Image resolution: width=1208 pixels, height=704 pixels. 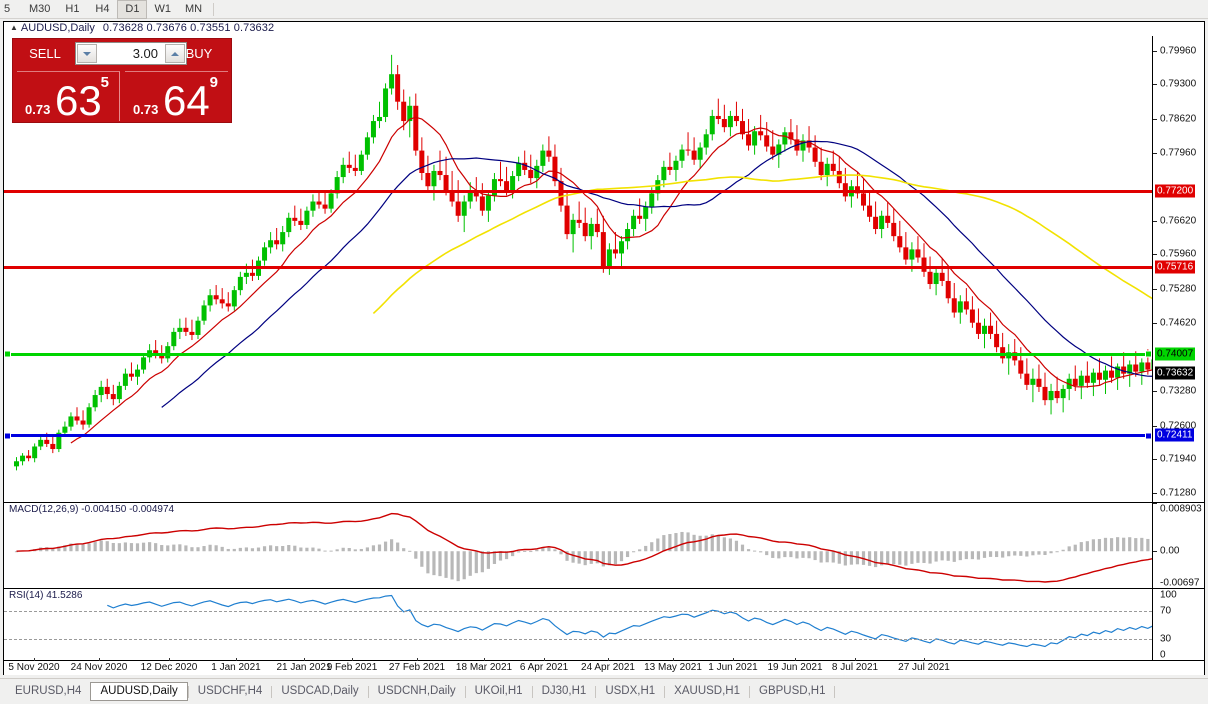 What do you see at coordinates (169, 667) in the screenshot?
I see `date-axis-label: 12 Dec 2020` at bounding box center [169, 667].